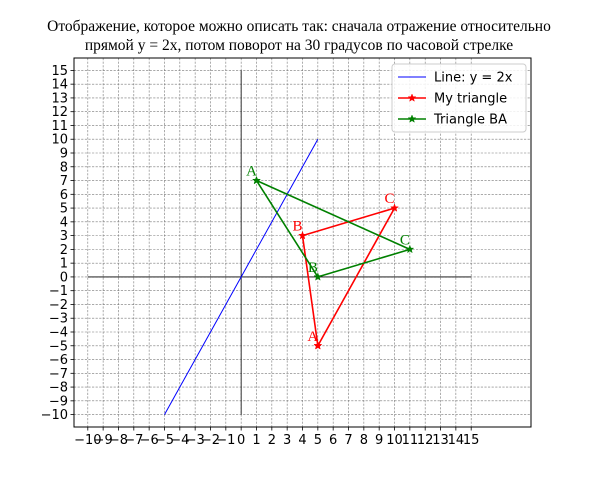 The width and height of the screenshot is (590, 480). I want to click on x-tick-label: 0, so click(241, 440).